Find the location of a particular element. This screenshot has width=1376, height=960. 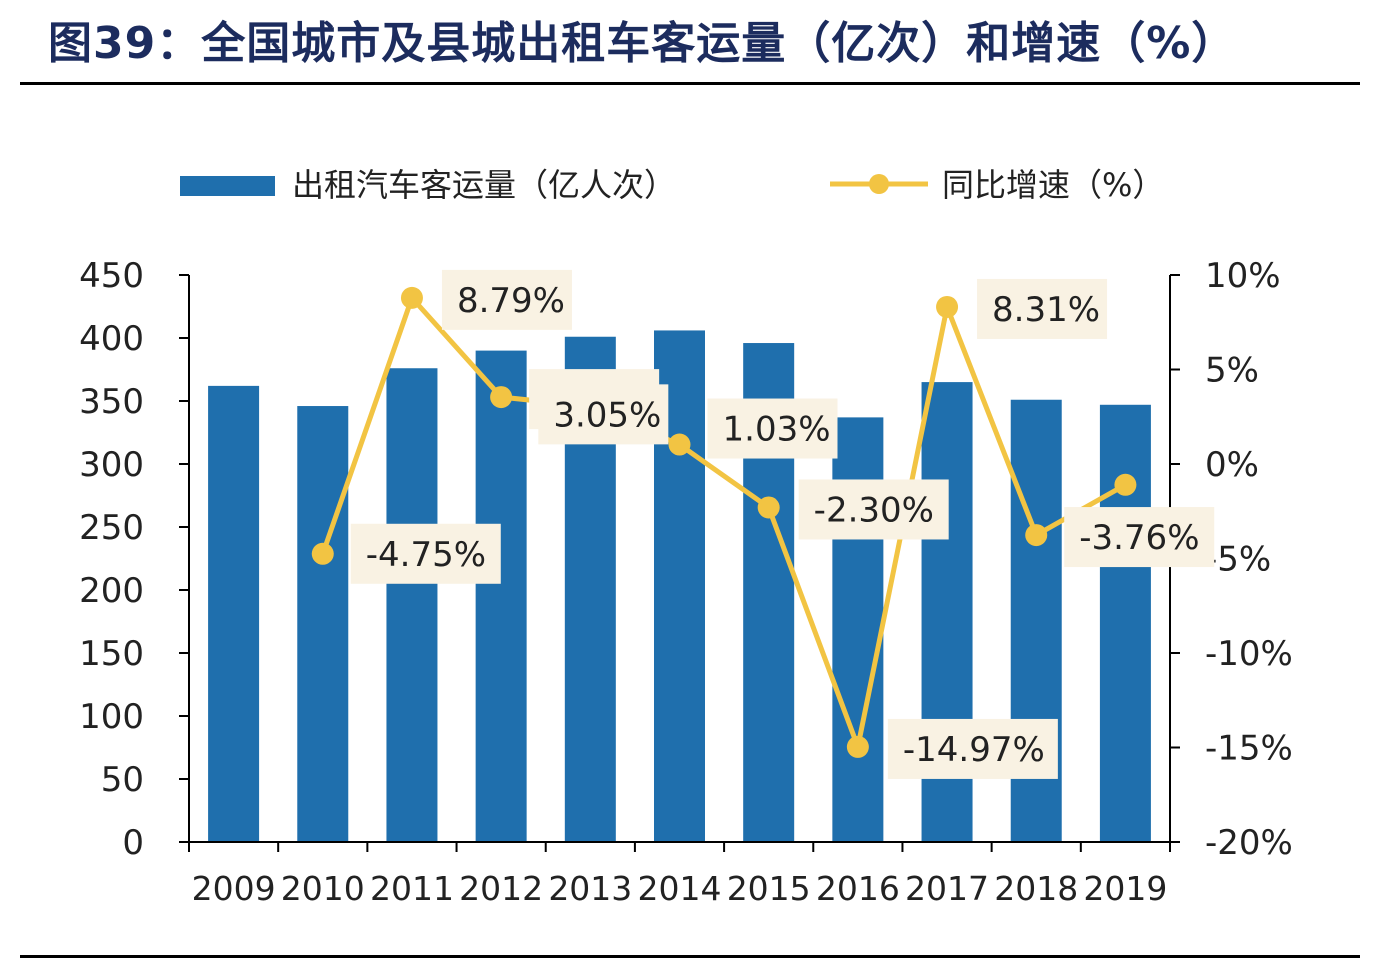

left-axis-tick-label: 100 is located at coordinates (111, 717).